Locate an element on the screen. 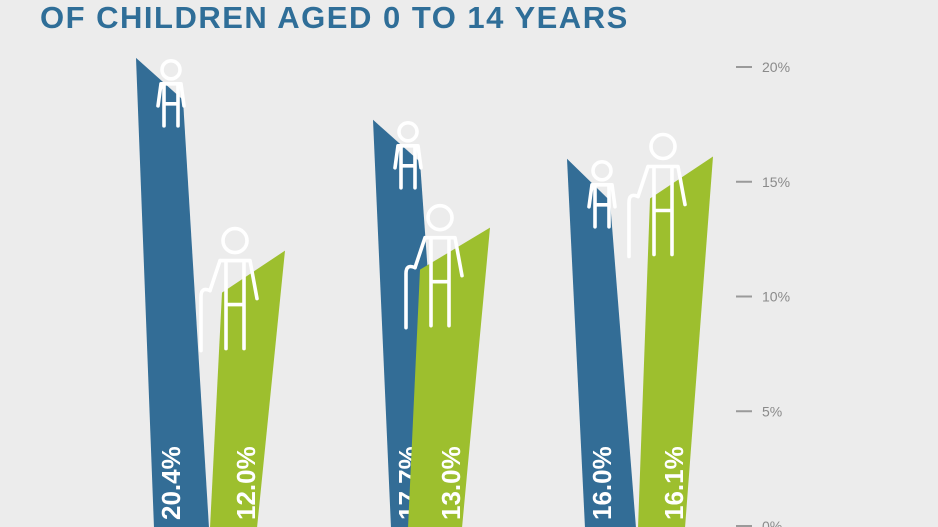  value-label-elderly: 12.0% is located at coordinates (246, 483).